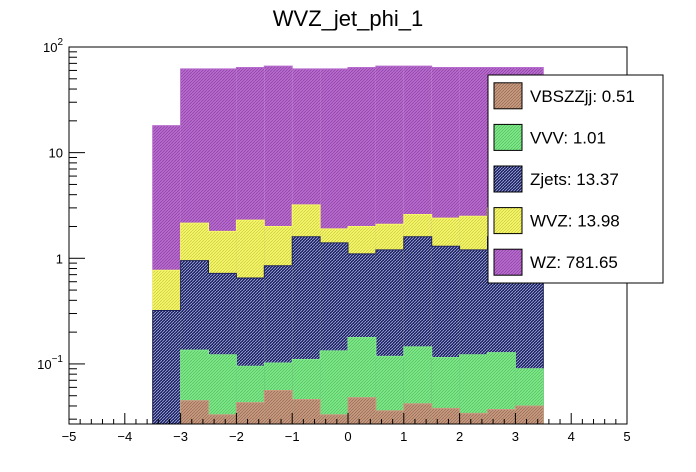 The width and height of the screenshot is (696, 472). I want to click on legend-label-wvz: WVZ: 13.98, so click(575, 221).